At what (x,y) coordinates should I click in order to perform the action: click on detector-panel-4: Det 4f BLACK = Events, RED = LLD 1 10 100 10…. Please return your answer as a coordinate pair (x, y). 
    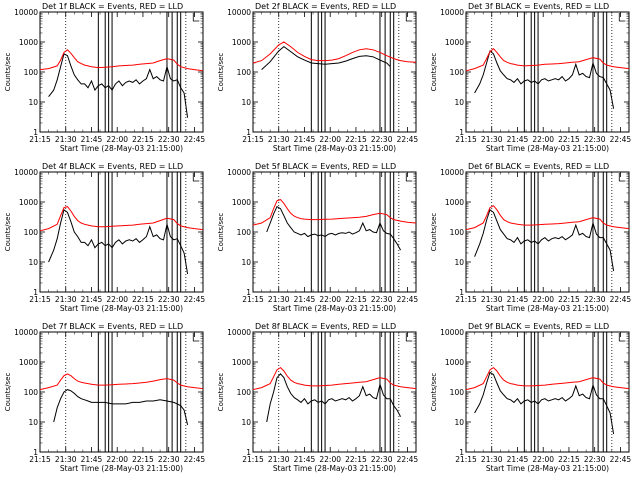
    Looking at the image, I should click on (104, 237).